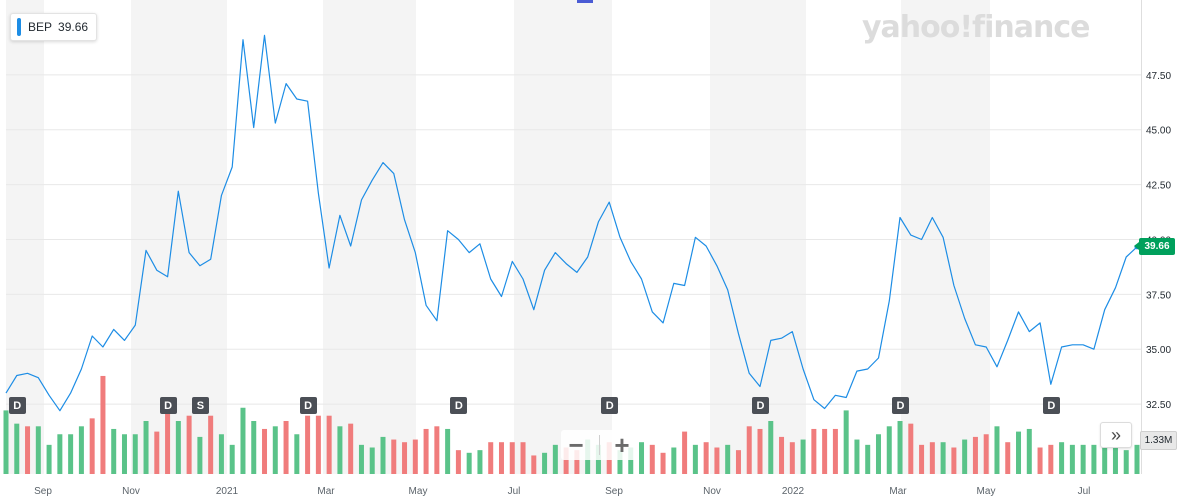 This screenshot has width=1192, height=501. I want to click on legend-swatch, so click(19, 27).